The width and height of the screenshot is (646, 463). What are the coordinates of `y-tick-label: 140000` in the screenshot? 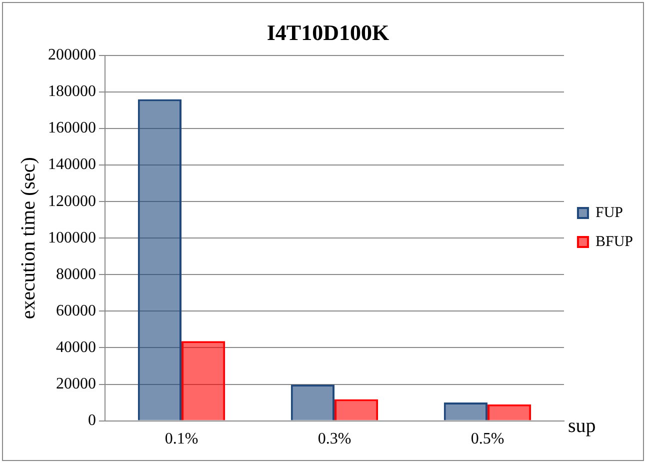 It's located at (72, 165).